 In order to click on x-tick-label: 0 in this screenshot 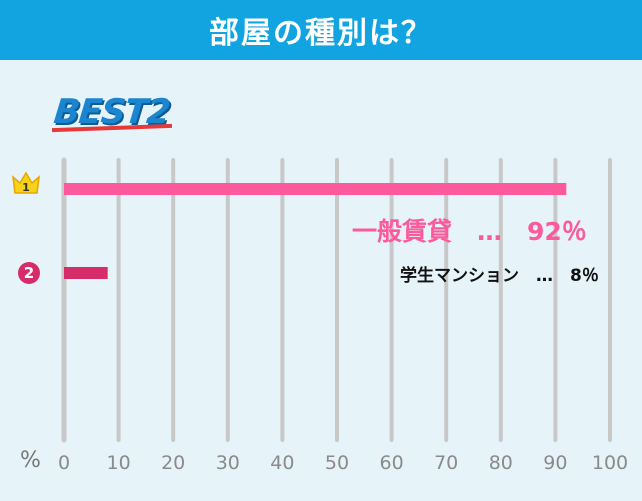, I will do `click(64, 463)`.